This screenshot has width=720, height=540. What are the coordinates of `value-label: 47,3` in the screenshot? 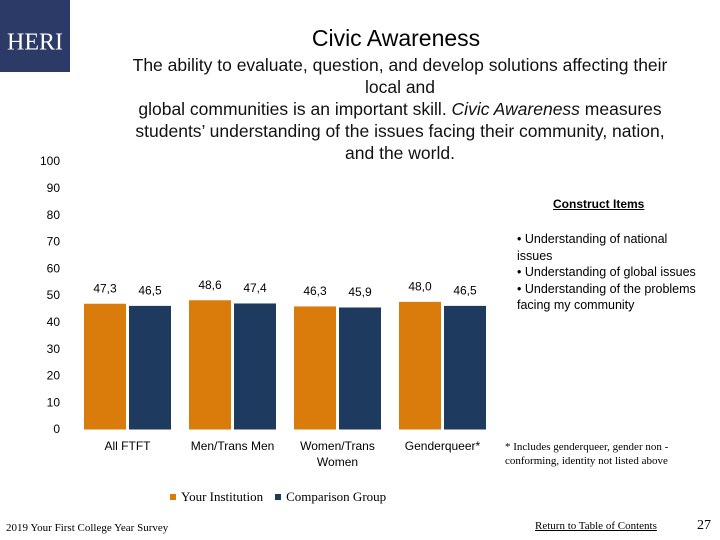 It's located at (105, 288).